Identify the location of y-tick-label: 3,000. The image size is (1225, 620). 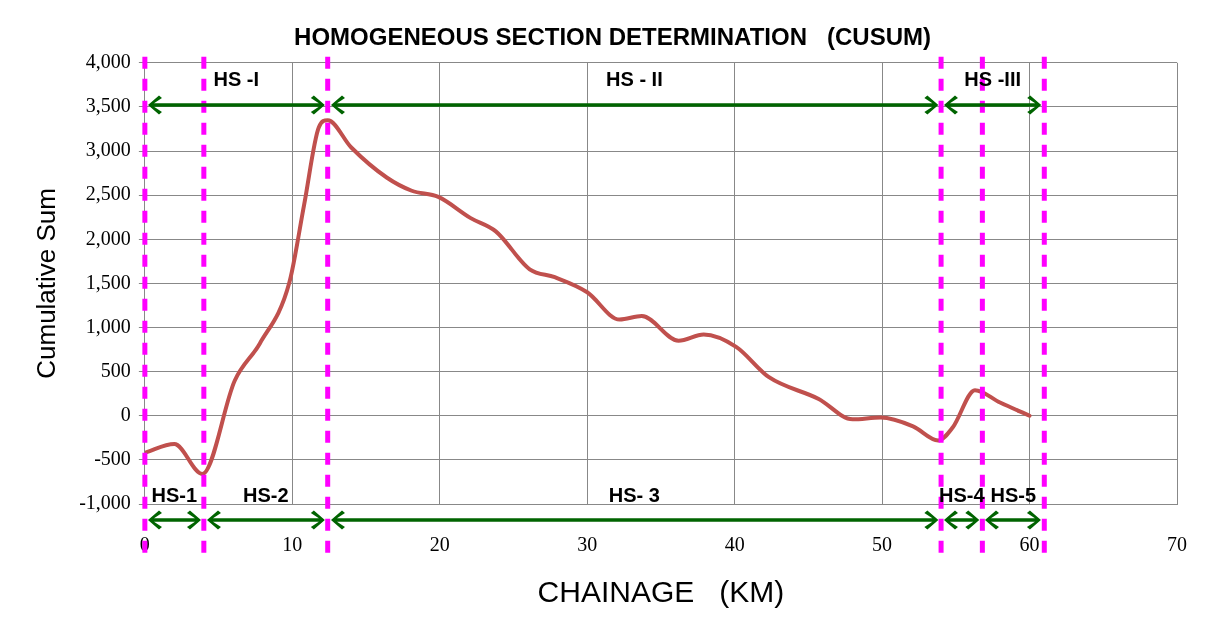
(108, 149).